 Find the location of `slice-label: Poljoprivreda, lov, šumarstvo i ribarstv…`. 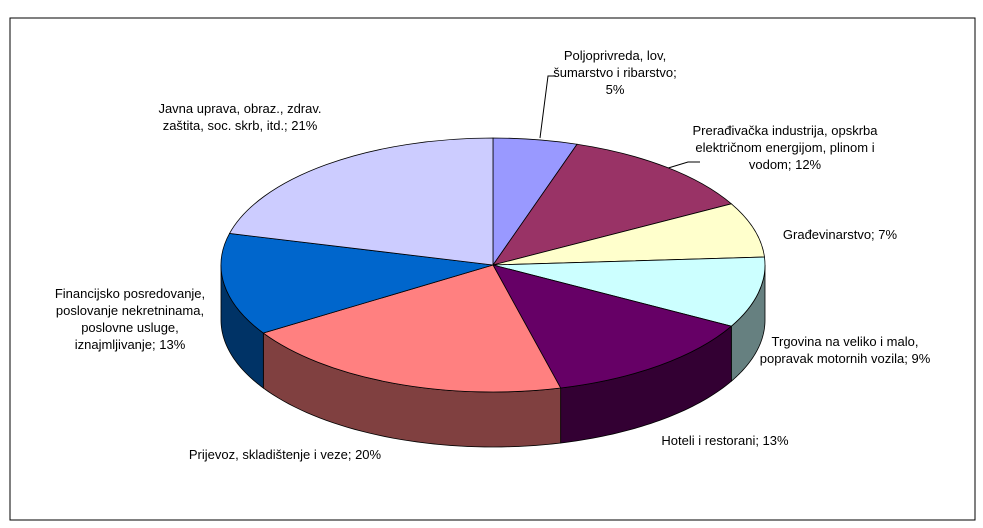

slice-label: Poljoprivreda, lov, šumarstvo i ribarstv… is located at coordinates (615, 72).